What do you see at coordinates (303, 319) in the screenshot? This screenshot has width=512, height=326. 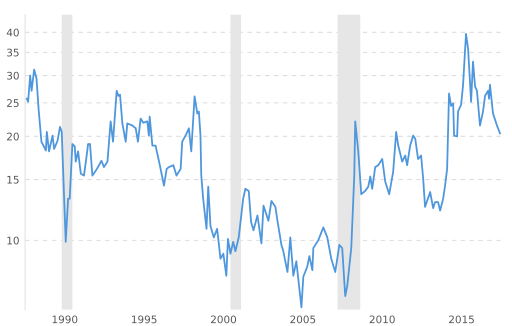 I see `x-tick-label: 2005` at bounding box center [303, 319].